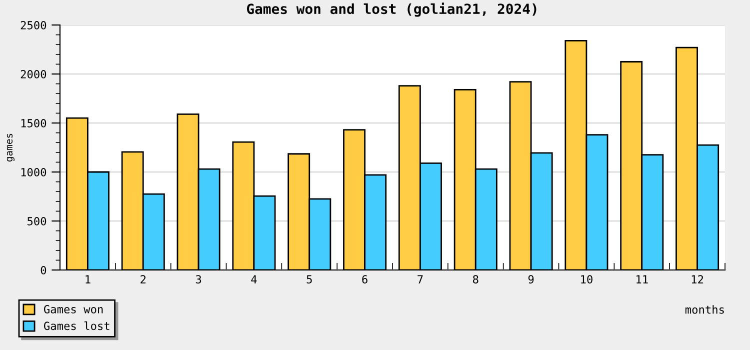 Image resolution: width=750 pixels, height=350 pixels. I want to click on x-tick-label: 11, so click(642, 279).